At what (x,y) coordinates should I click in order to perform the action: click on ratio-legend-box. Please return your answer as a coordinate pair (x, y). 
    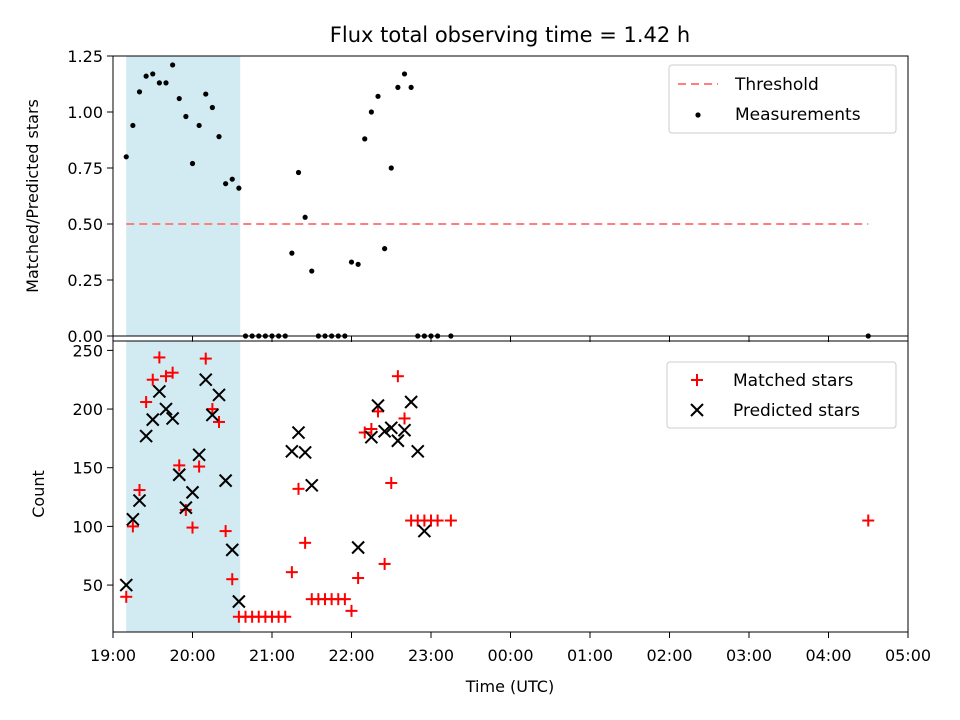
    Looking at the image, I should click on (782, 99).